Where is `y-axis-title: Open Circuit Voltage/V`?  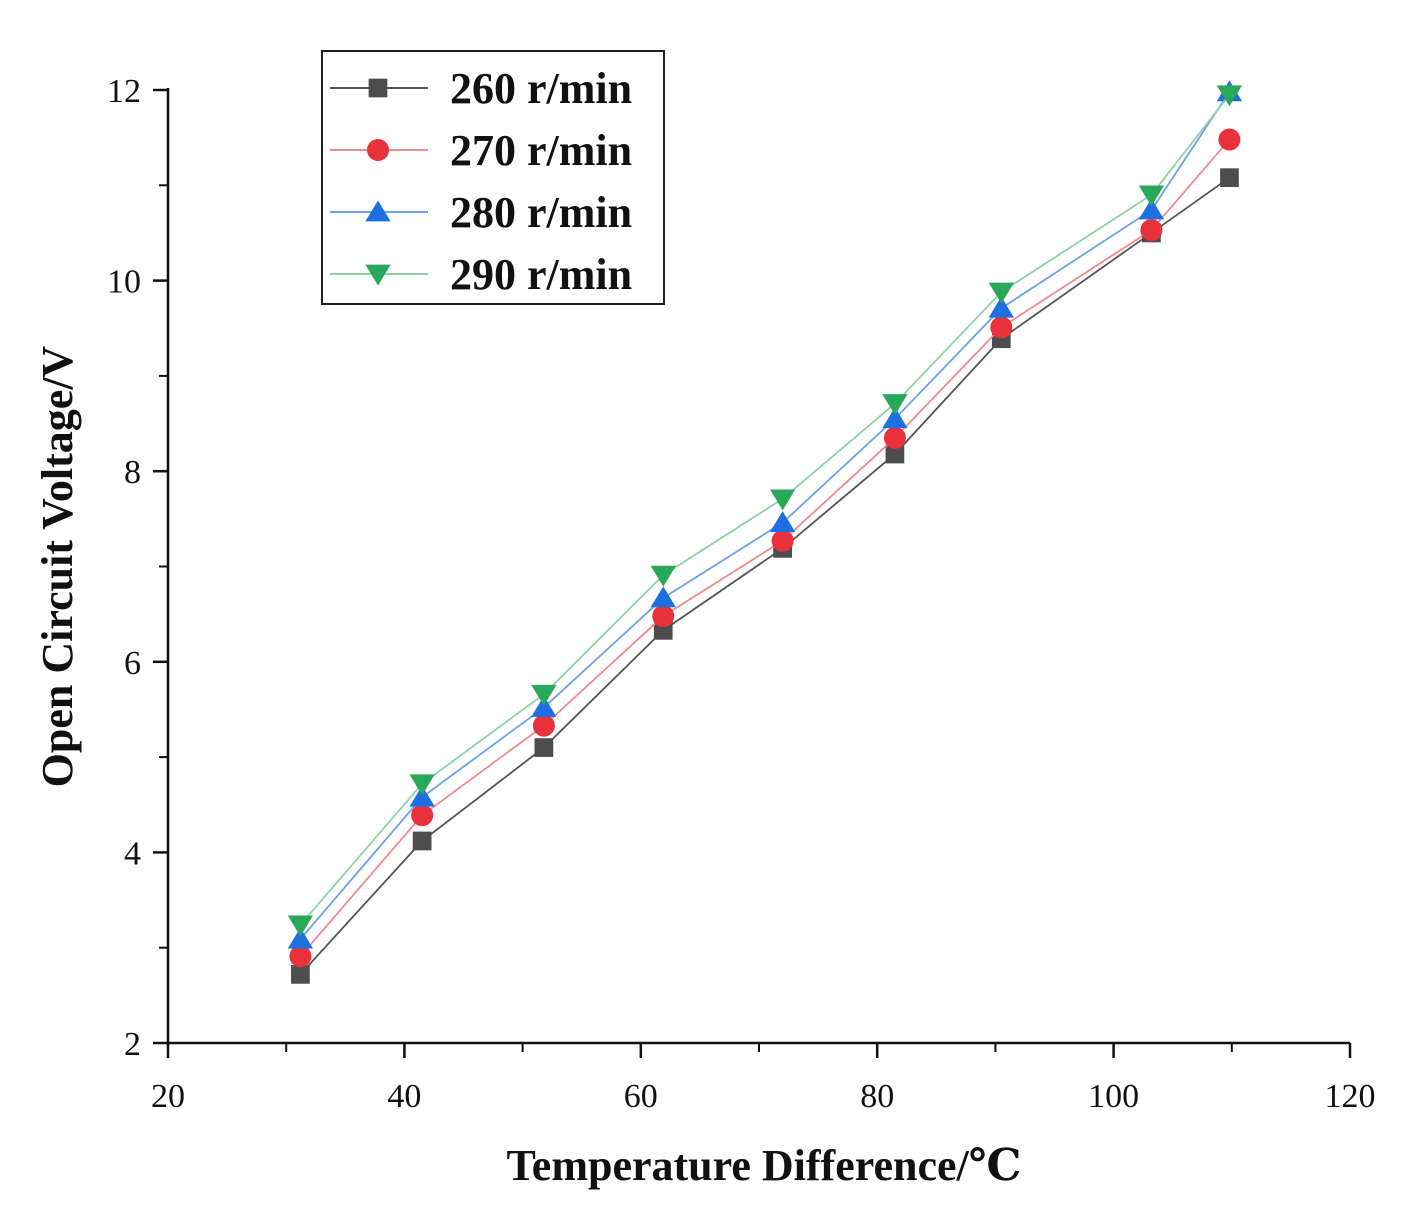
y-axis-title: Open Circuit Voltage/V is located at coordinates (57, 566).